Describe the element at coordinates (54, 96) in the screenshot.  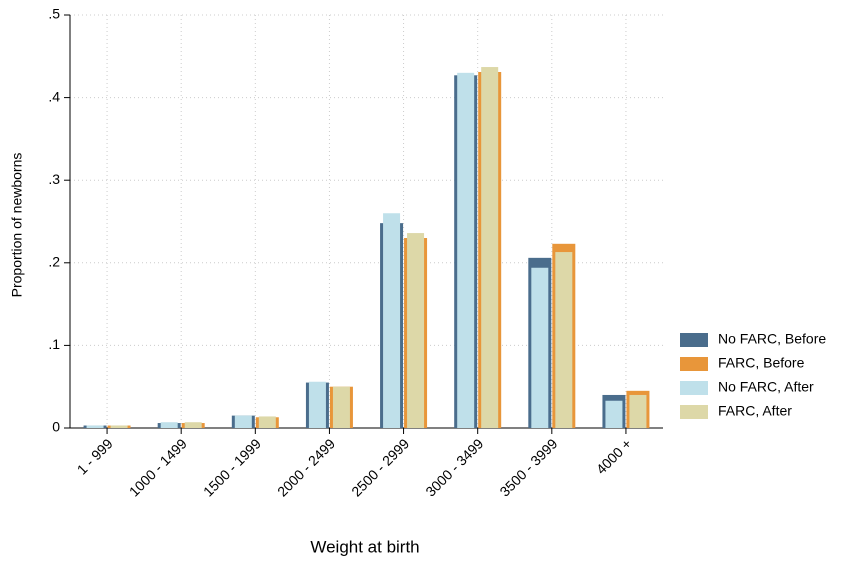
I see `y-tick-label: .4` at that location.